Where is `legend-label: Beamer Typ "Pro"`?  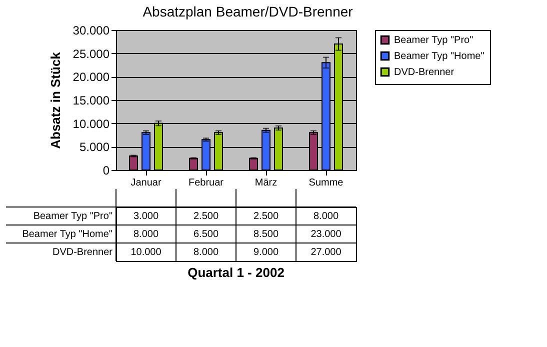
legend-label: Beamer Typ "Pro" is located at coordinates (434, 40).